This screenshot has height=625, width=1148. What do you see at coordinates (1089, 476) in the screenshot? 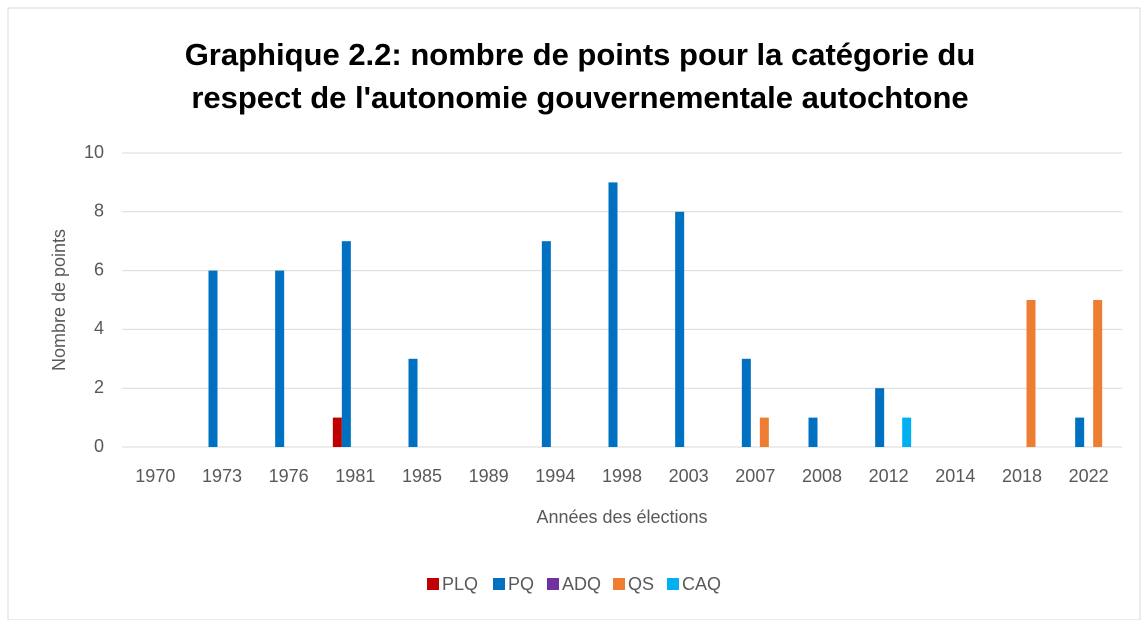
I see `x-tick-label: 2022` at bounding box center [1089, 476].